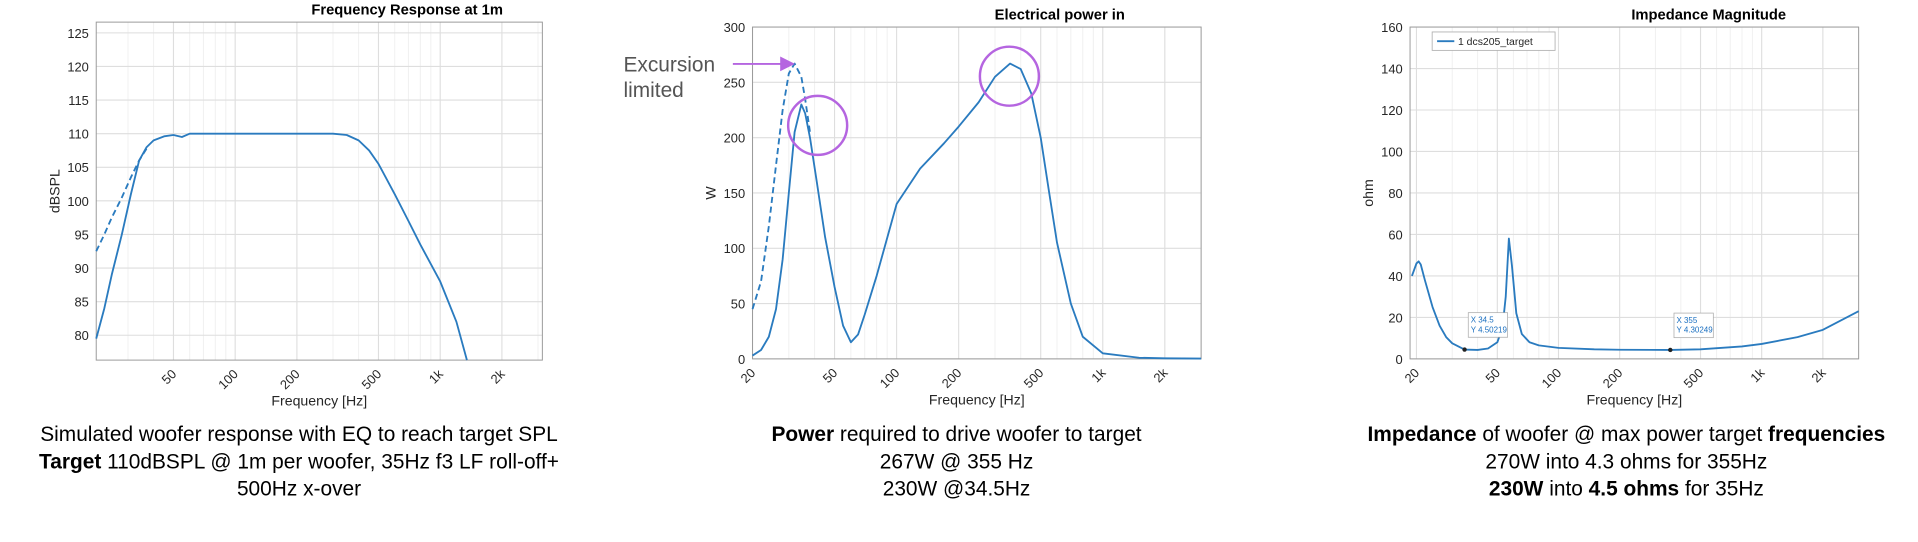 The image size is (1918, 542). What do you see at coordinates (735, 82) in the screenshot?
I see `y-tick-label: 250` at bounding box center [735, 82].